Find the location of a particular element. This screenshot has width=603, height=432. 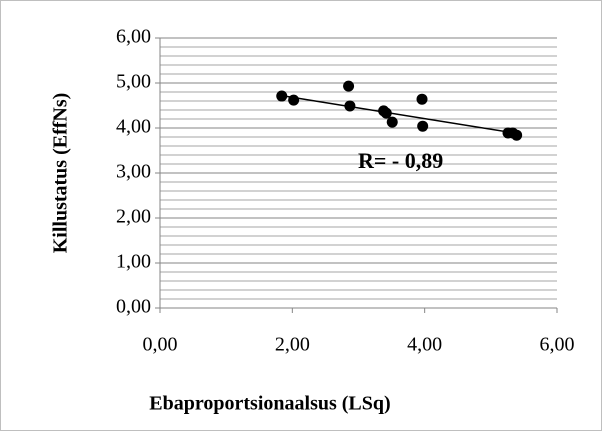

trendline is located at coordinates (399, 114).